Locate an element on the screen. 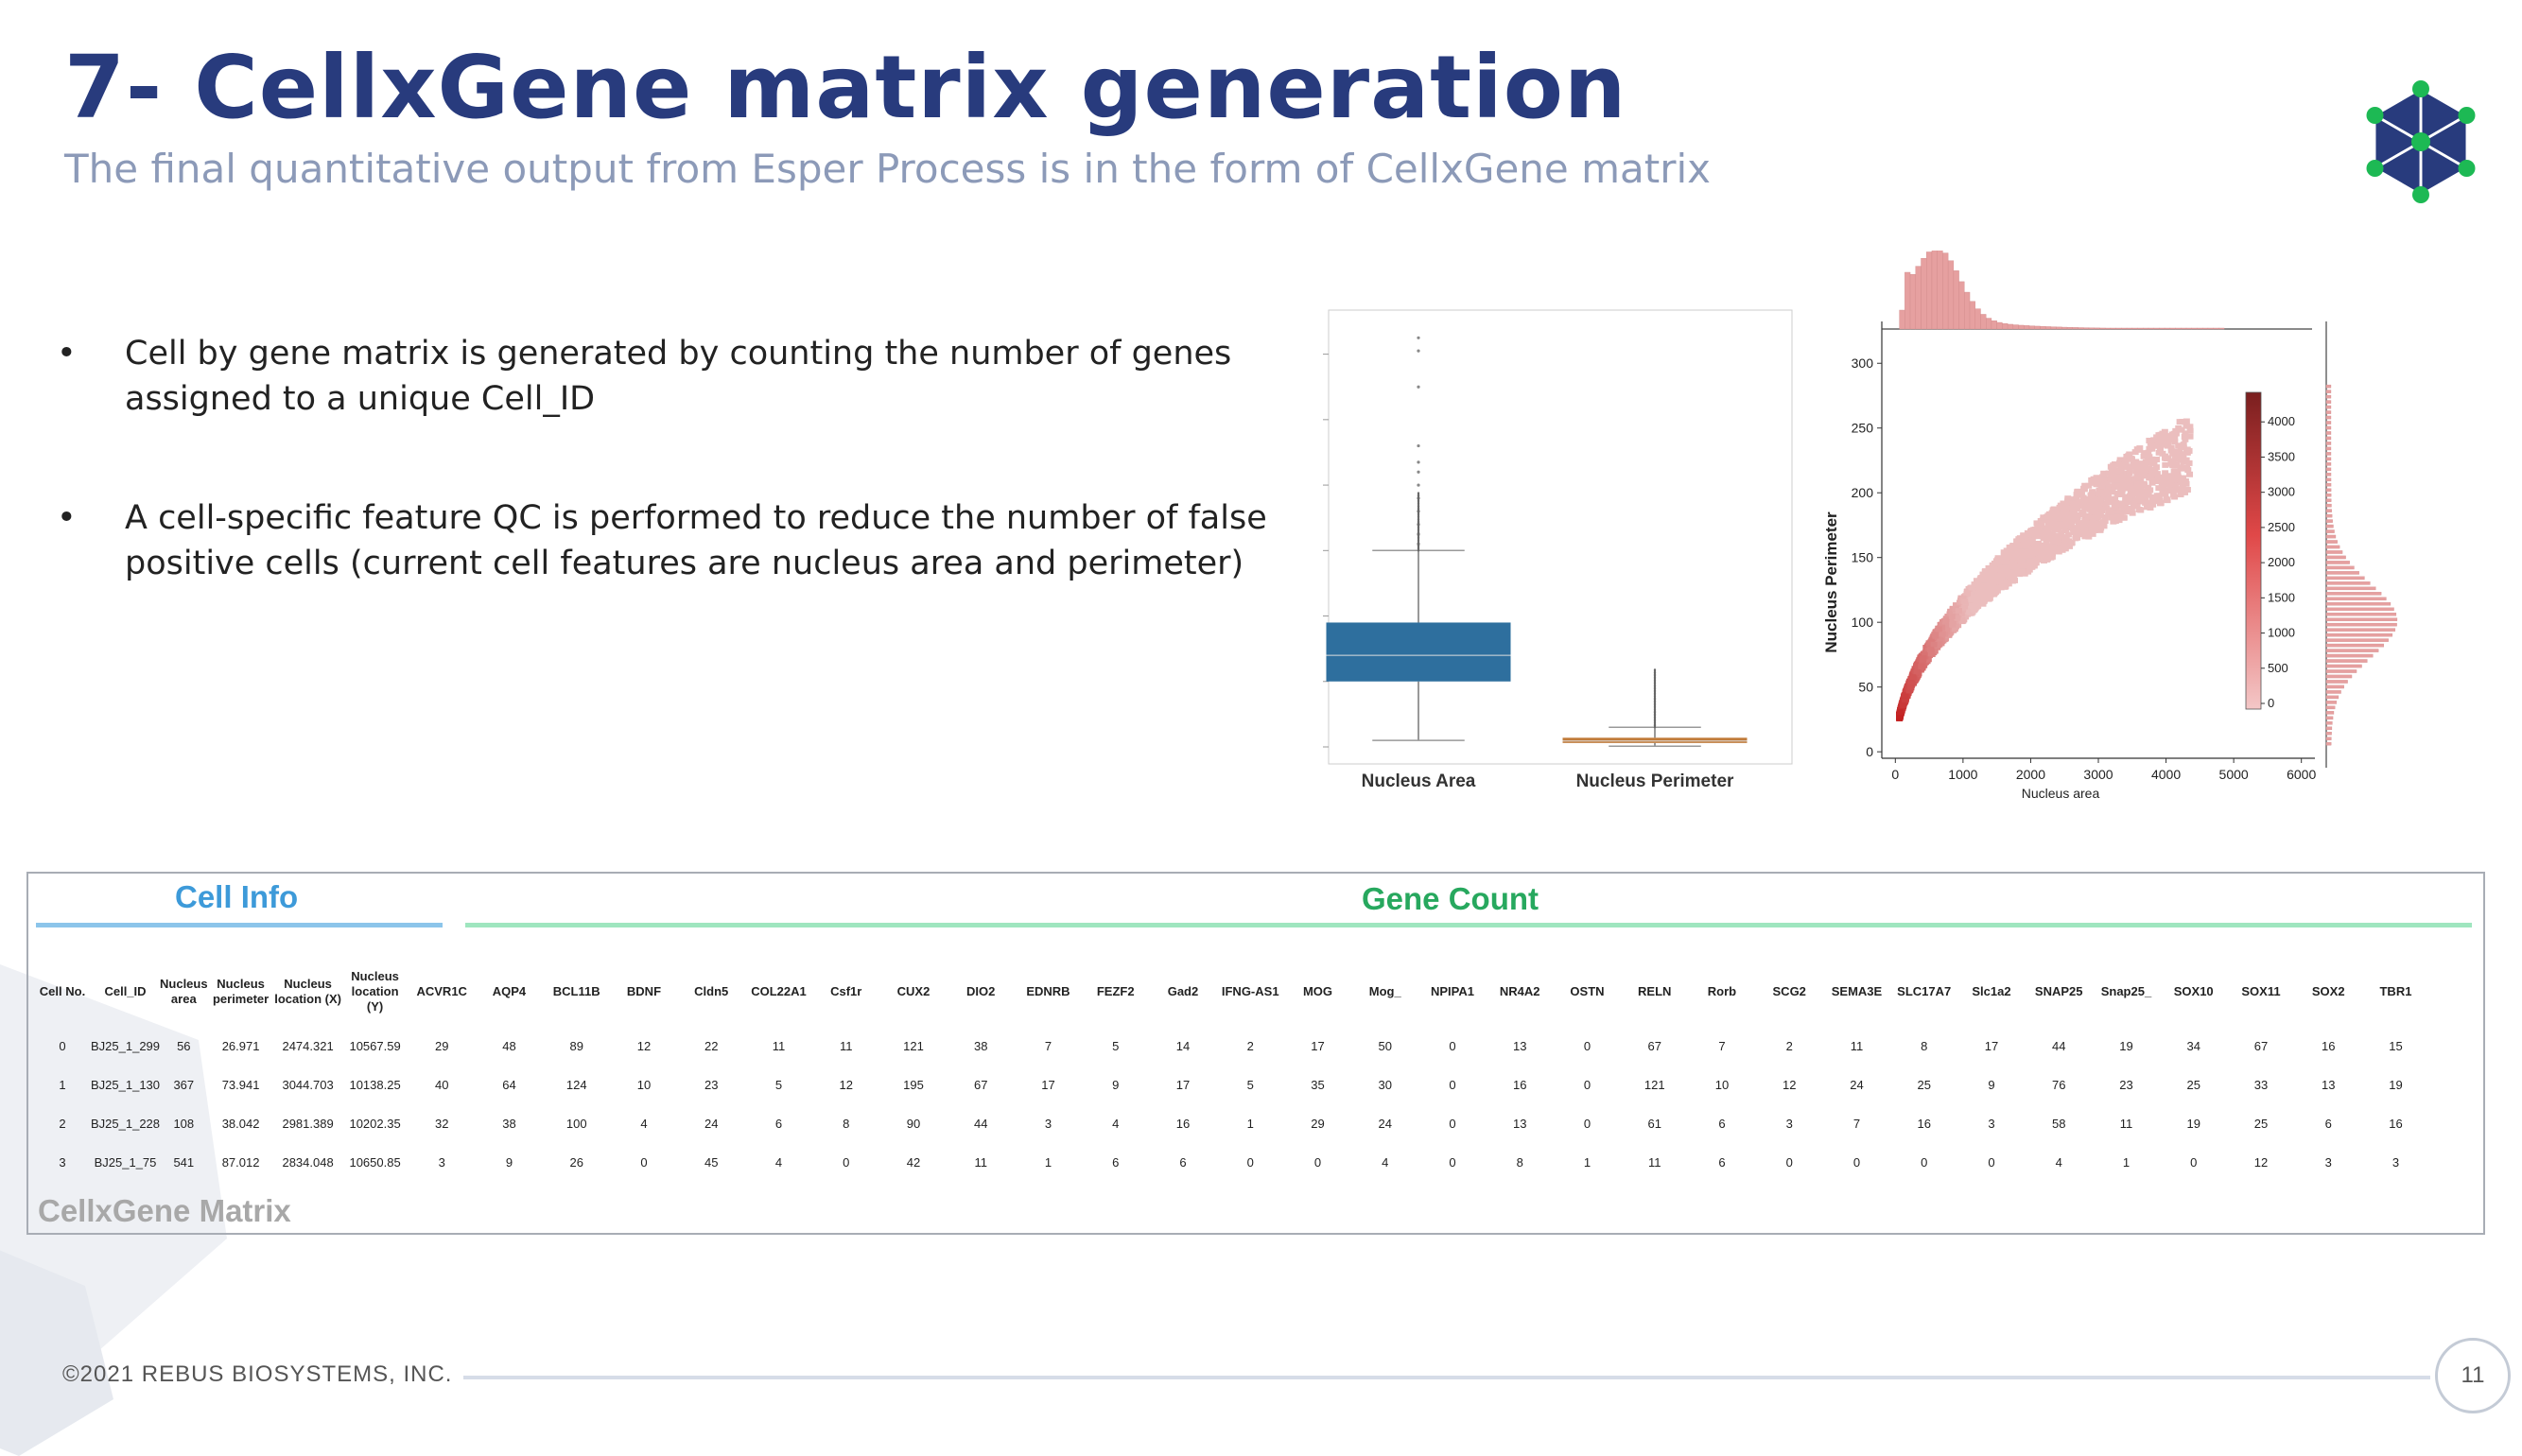 The height and width of the screenshot is (1456, 2522). table-cell: 541 is located at coordinates (184, 1162).